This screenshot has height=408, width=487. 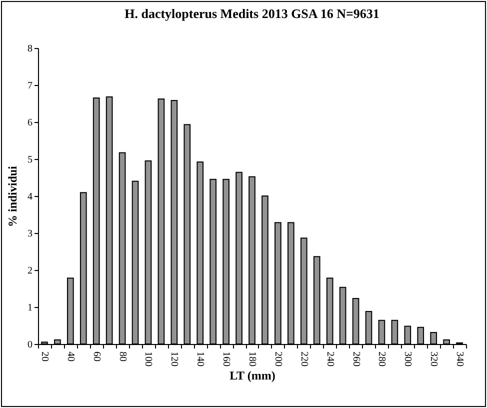 I want to click on y-axis-title: % individui, so click(x=13, y=196).